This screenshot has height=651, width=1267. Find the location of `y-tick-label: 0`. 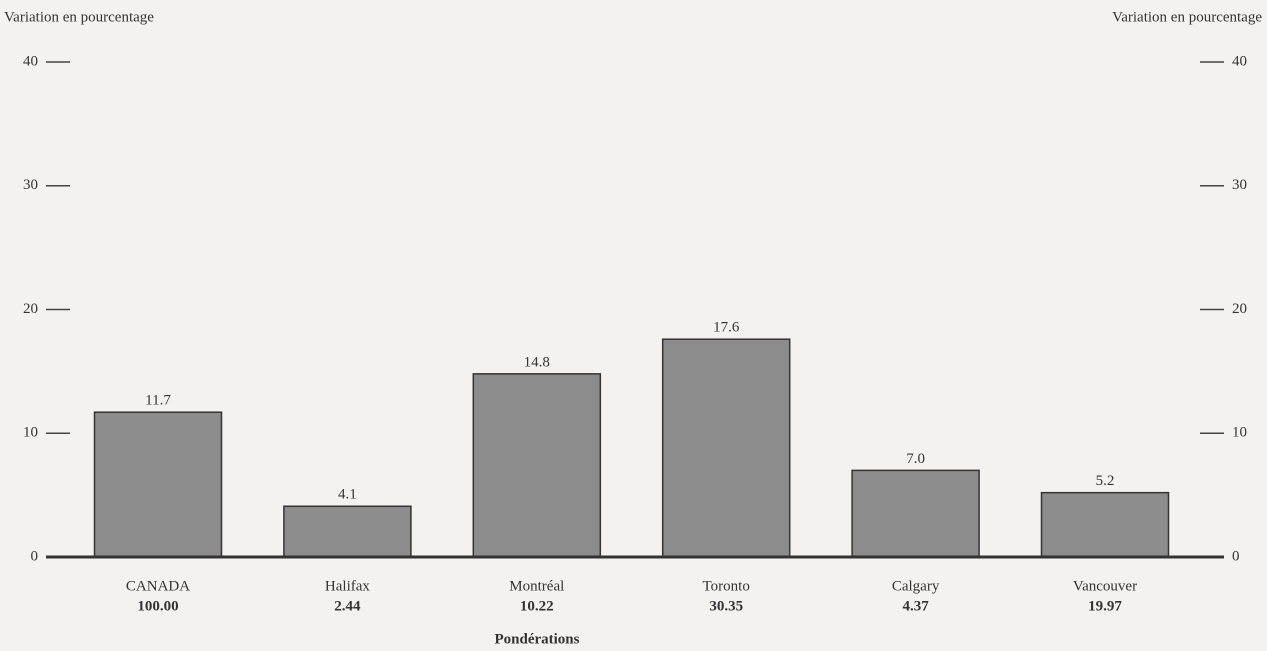

y-tick-label: 0 is located at coordinates (35, 556).